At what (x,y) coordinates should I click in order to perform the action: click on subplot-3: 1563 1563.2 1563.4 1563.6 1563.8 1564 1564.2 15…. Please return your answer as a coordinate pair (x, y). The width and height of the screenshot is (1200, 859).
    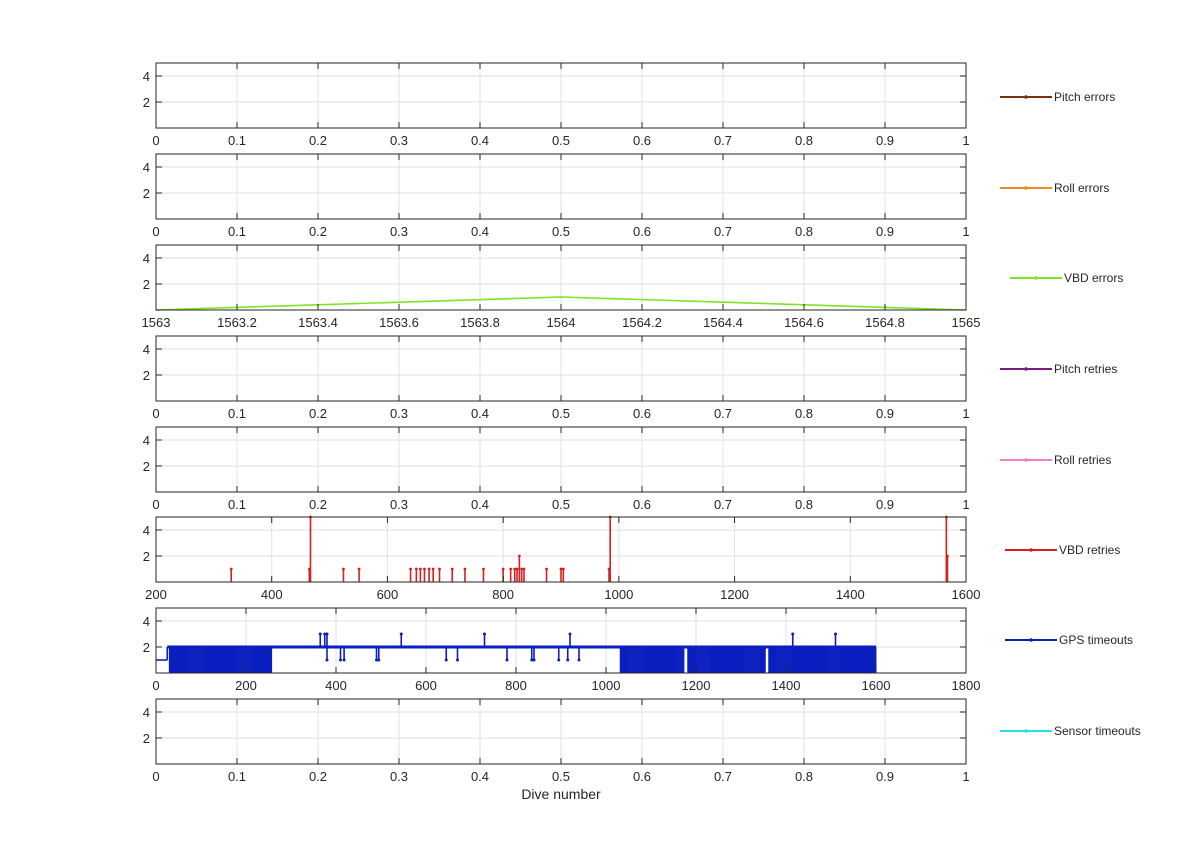
    Looking at the image, I should click on (632, 287).